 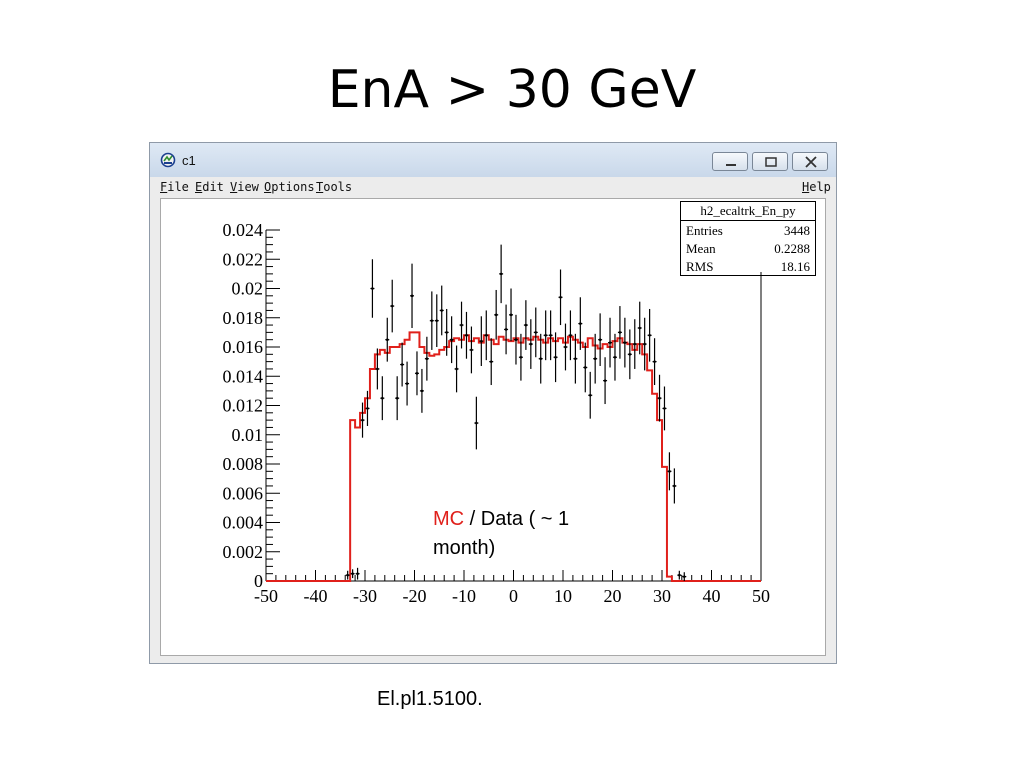 I want to click on window-title: c1, so click(x=189, y=160).